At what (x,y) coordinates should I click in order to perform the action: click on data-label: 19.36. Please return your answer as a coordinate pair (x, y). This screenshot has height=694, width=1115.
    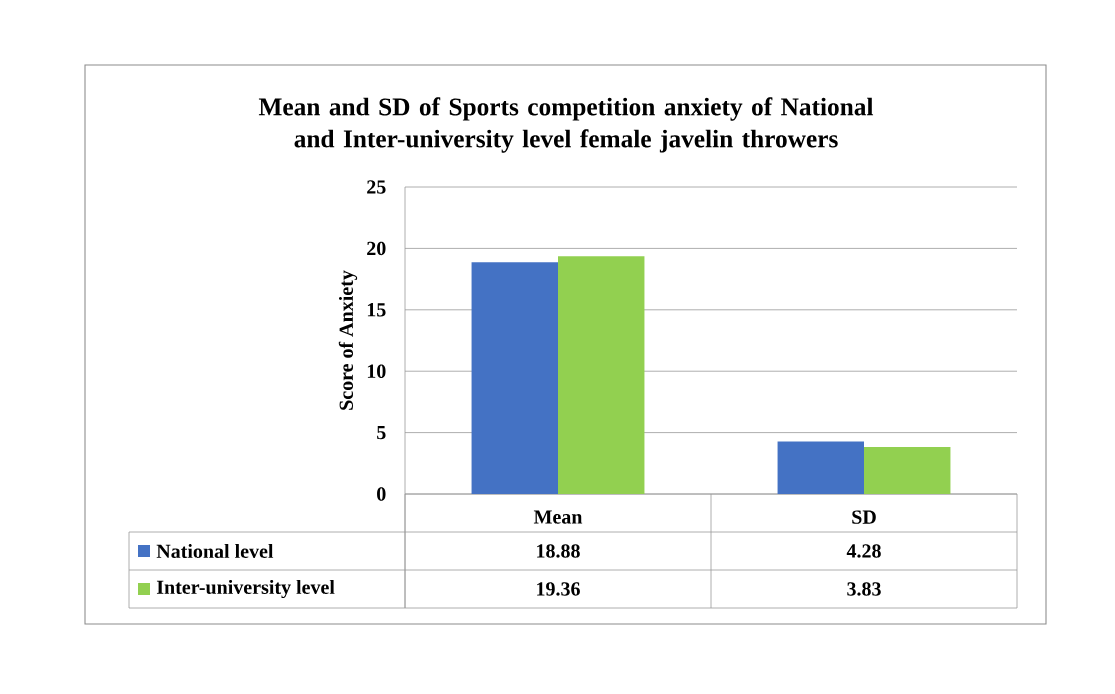
    Looking at the image, I should click on (558, 589).